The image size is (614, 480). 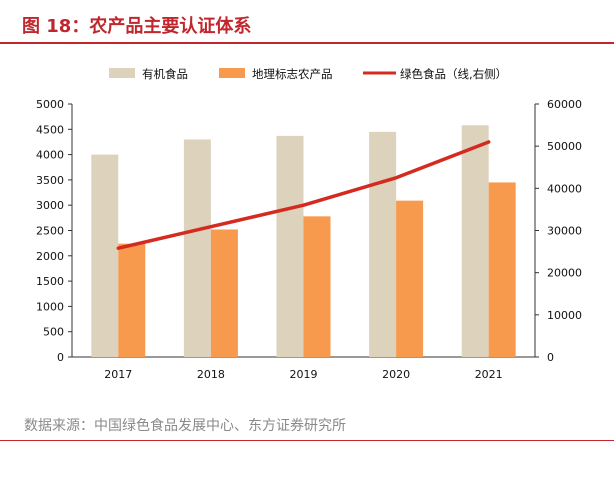 What do you see at coordinates (564, 273) in the screenshot?
I see `right-tick-label: 20000` at bounding box center [564, 273].